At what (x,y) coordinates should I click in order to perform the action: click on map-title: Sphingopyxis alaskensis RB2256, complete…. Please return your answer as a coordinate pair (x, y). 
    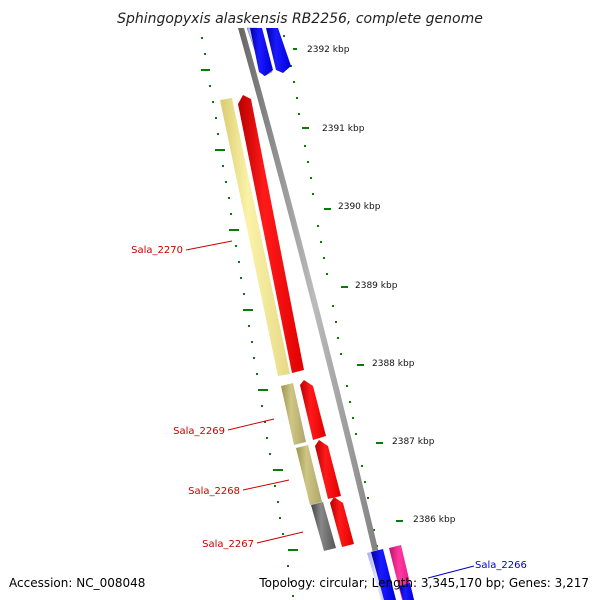
    Looking at the image, I should click on (300, 19).